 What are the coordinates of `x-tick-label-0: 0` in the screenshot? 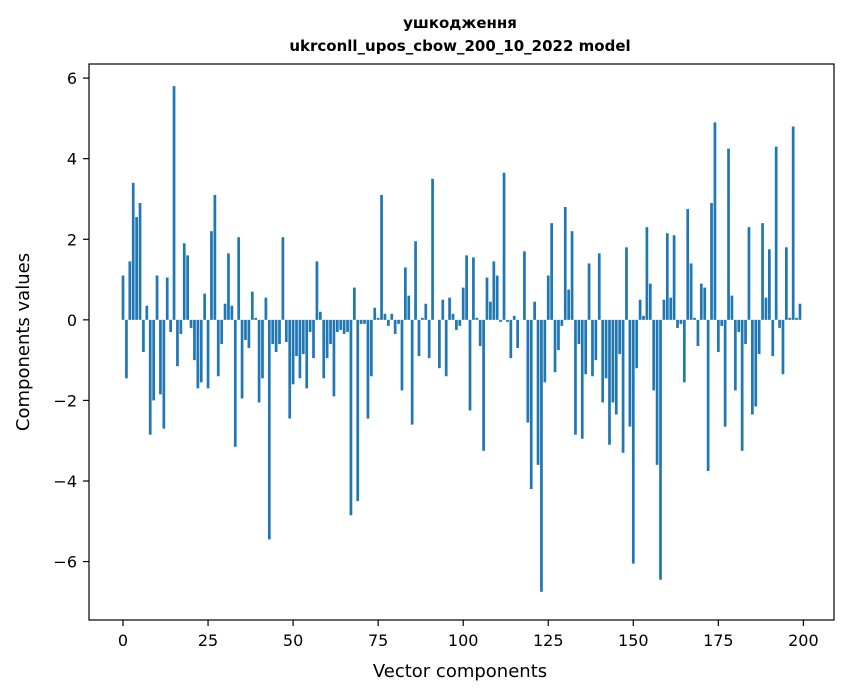 It's located at (123, 640).